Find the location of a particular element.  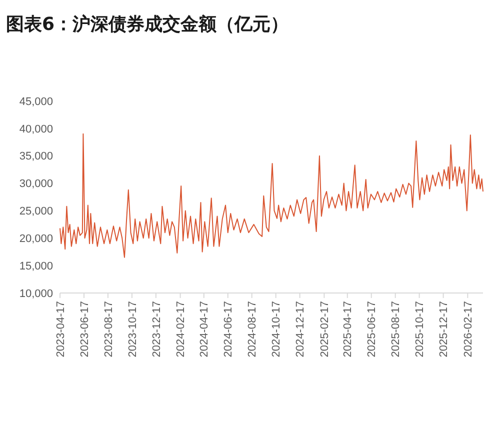

x-tick-label: 2023-06-17 is located at coordinates (84, 329).